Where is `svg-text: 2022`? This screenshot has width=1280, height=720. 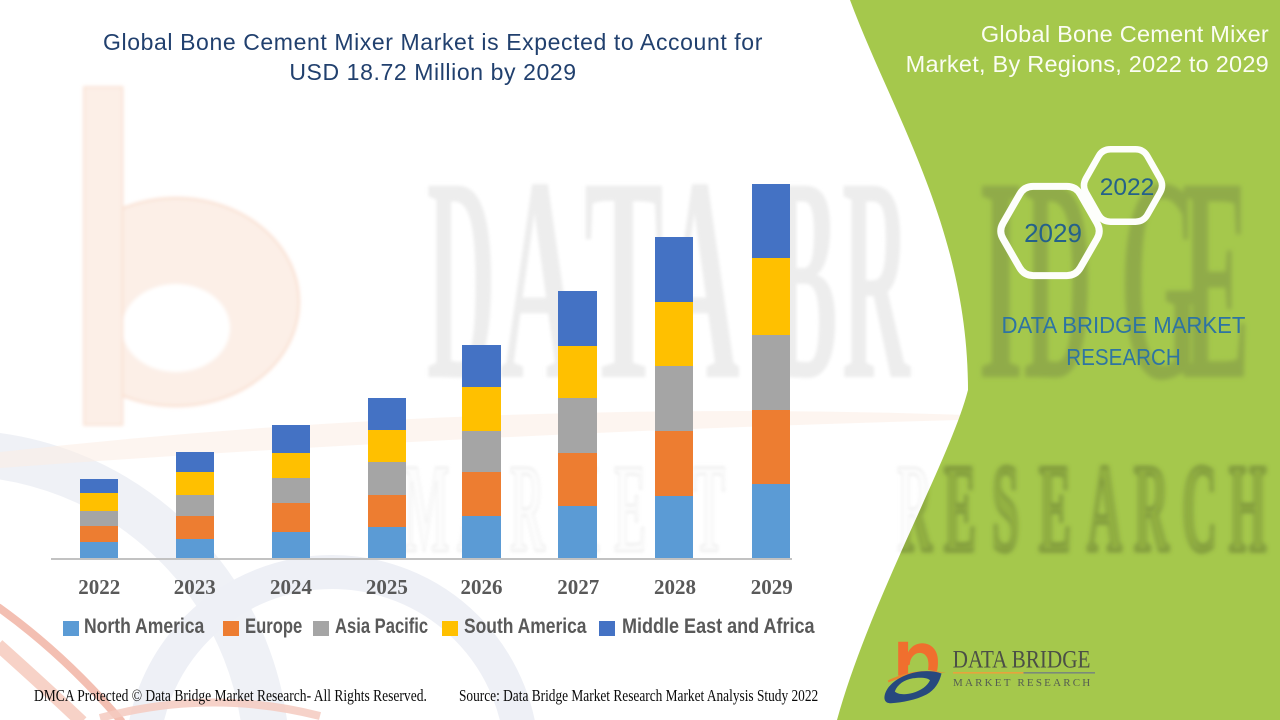 svg-text: 2022 is located at coordinates (1127, 187).